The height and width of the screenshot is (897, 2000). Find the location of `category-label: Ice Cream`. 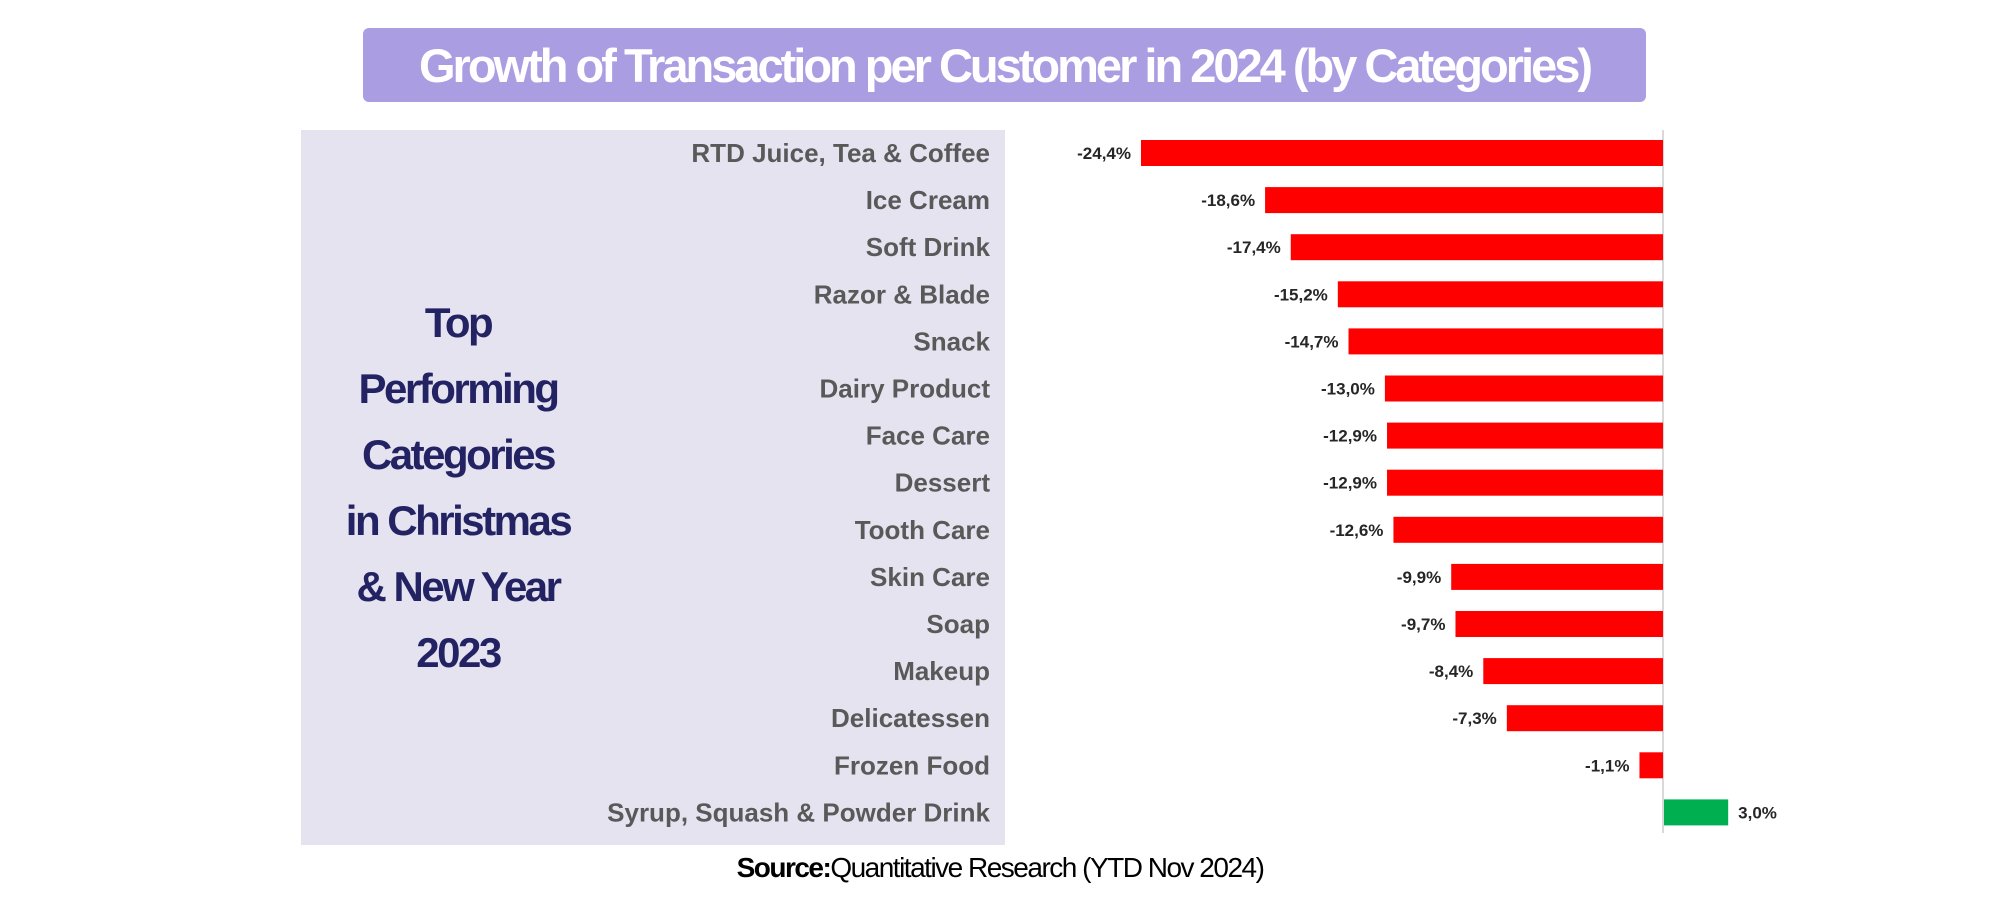

category-label: Ice Cream is located at coordinates (928, 200).